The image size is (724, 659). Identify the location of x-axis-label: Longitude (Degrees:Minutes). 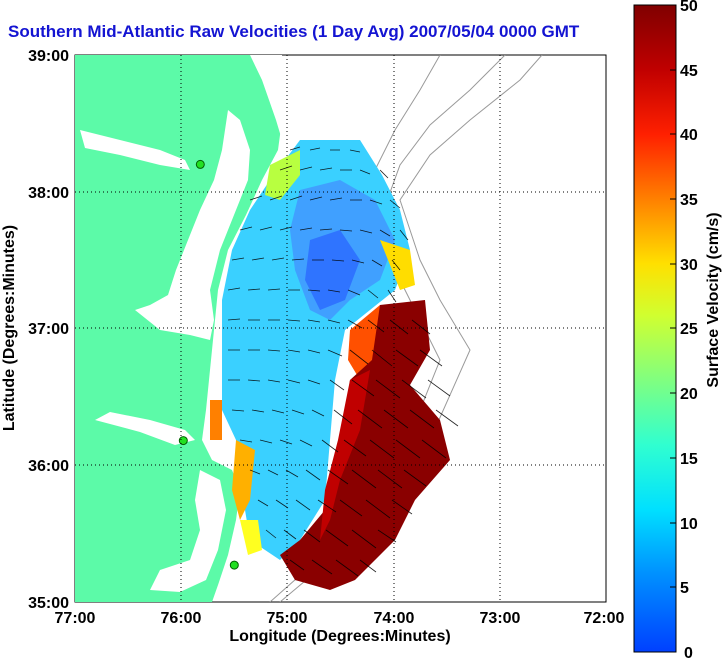
(339, 636).